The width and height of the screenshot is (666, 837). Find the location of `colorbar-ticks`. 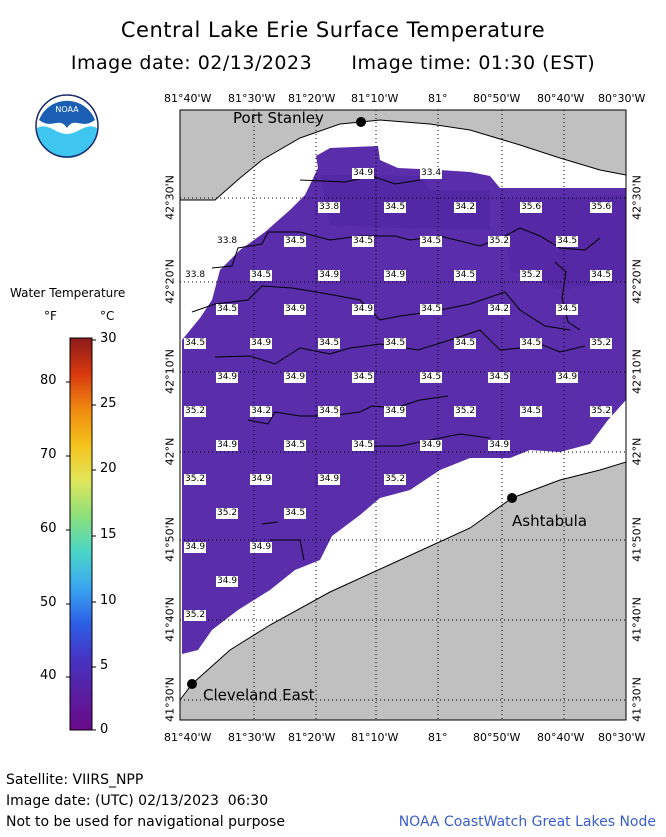

colorbar-ticks is located at coordinates (81, 535).